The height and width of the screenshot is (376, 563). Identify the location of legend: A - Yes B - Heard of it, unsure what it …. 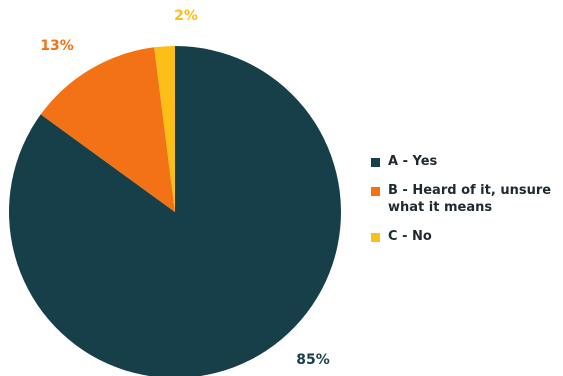
(466, 205).